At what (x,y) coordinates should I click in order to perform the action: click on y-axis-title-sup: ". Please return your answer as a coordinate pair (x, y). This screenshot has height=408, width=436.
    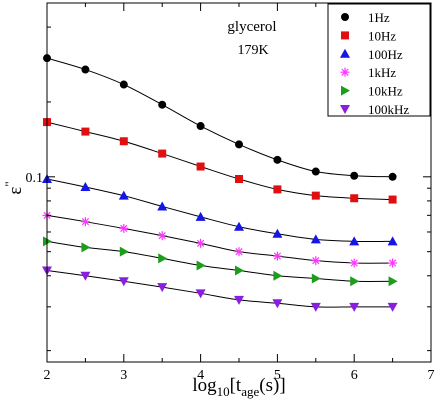
    Looking at the image, I should click on (9, 183).